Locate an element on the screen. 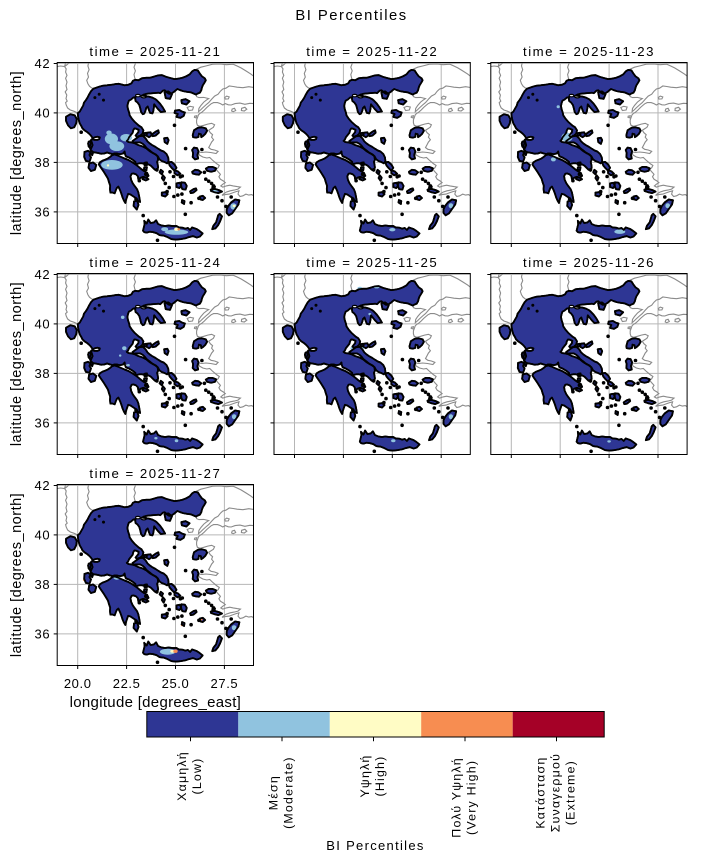 The width and height of the screenshot is (703, 862). svg-text: Υψηλή is located at coordinates (365, 775).